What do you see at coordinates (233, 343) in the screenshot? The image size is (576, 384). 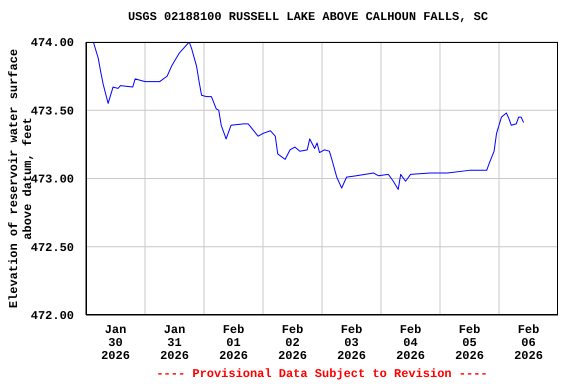 I see `x-tick-label: Feb 01 2026` at bounding box center [233, 343].